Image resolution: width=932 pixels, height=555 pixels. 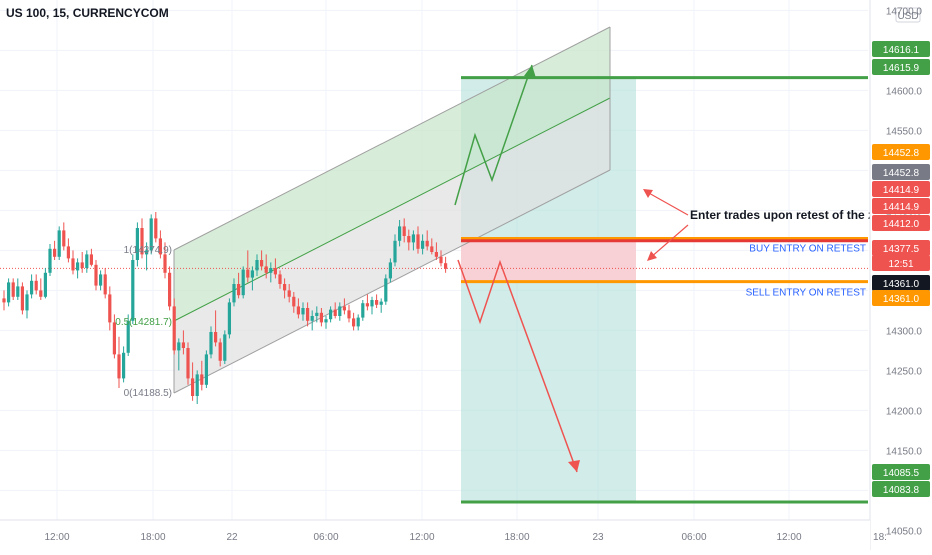 What do you see at coordinates (904, 331) in the screenshot?
I see `price-tick-label: 14300.0` at bounding box center [904, 331].